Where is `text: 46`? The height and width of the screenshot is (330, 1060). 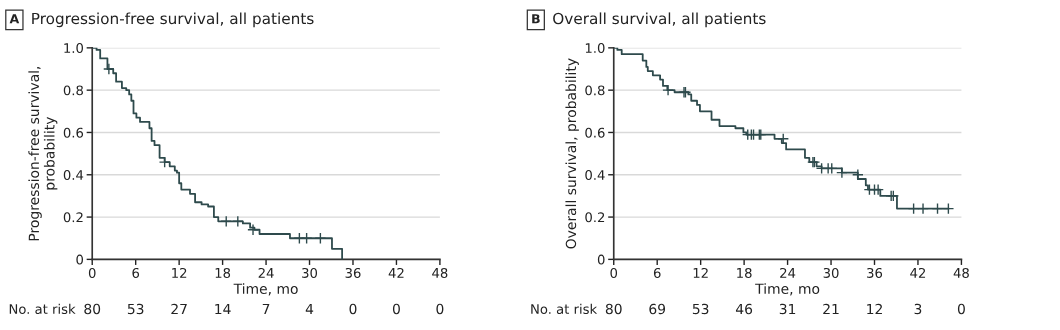 text: 46 is located at coordinates (744, 309).